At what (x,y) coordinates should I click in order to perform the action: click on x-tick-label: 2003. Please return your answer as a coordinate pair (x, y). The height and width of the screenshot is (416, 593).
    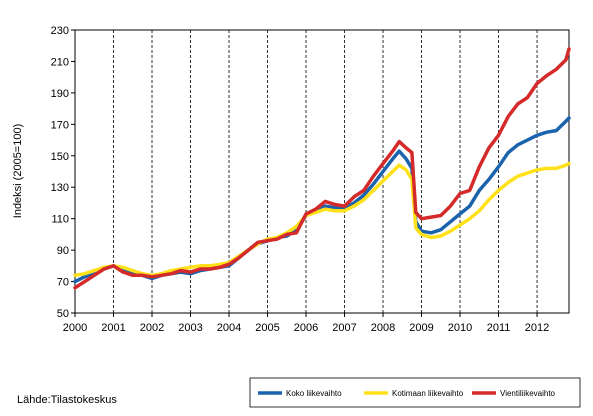
    Looking at the image, I should click on (190, 328).